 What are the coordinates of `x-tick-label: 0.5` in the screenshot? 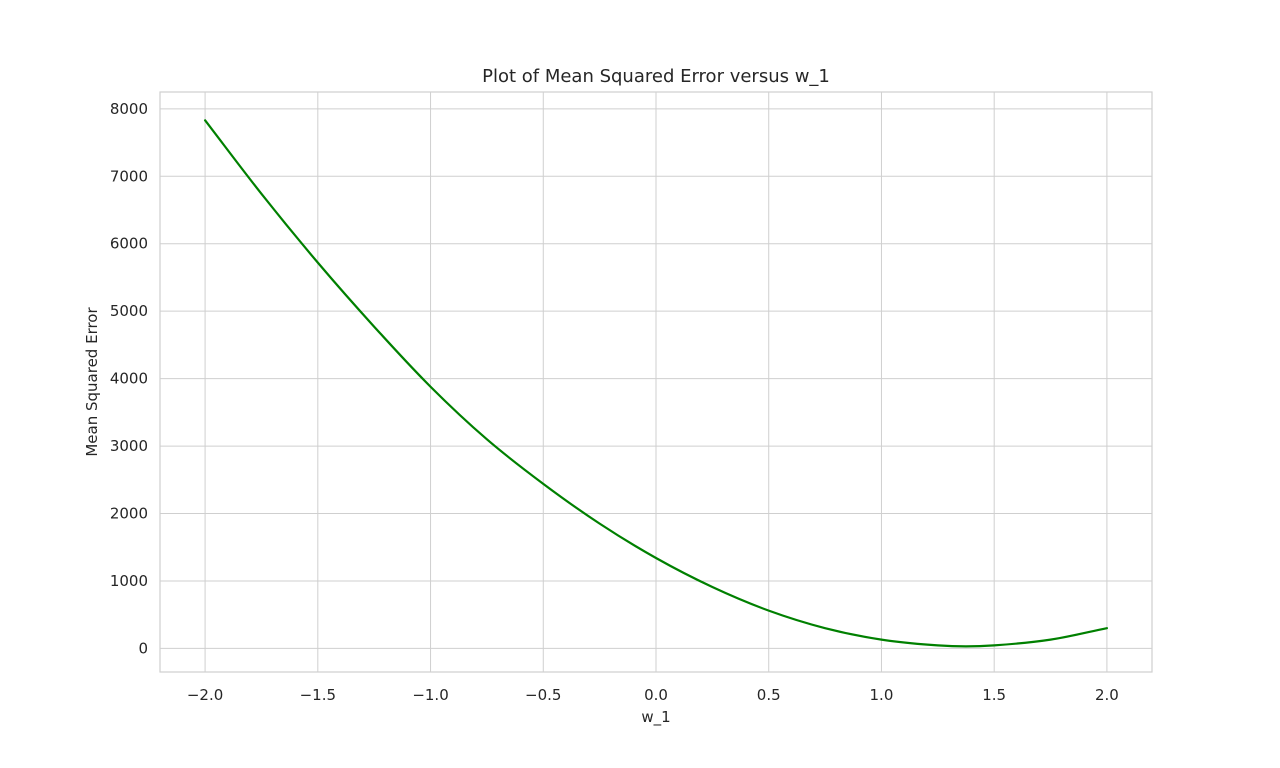 It's located at (769, 695).